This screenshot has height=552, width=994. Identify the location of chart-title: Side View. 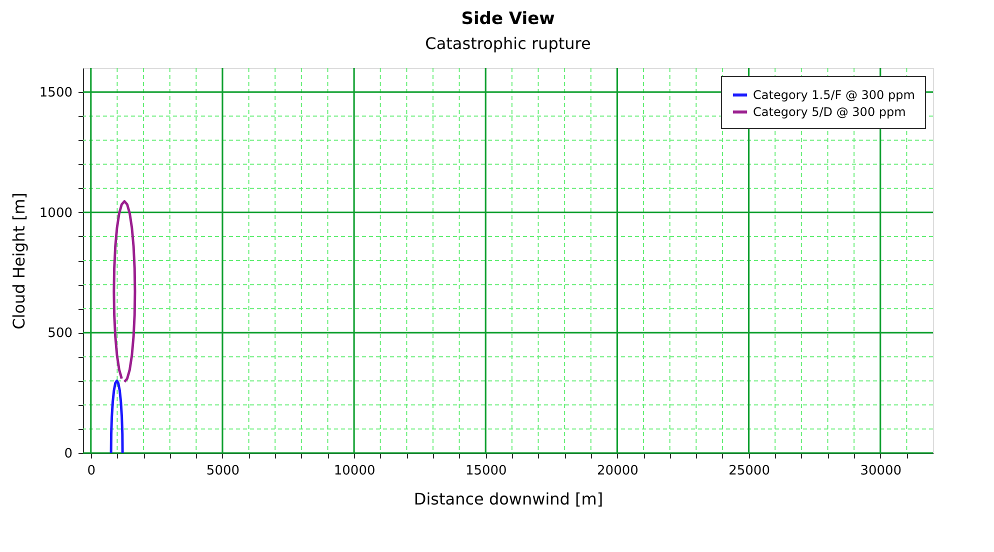
(508, 19).